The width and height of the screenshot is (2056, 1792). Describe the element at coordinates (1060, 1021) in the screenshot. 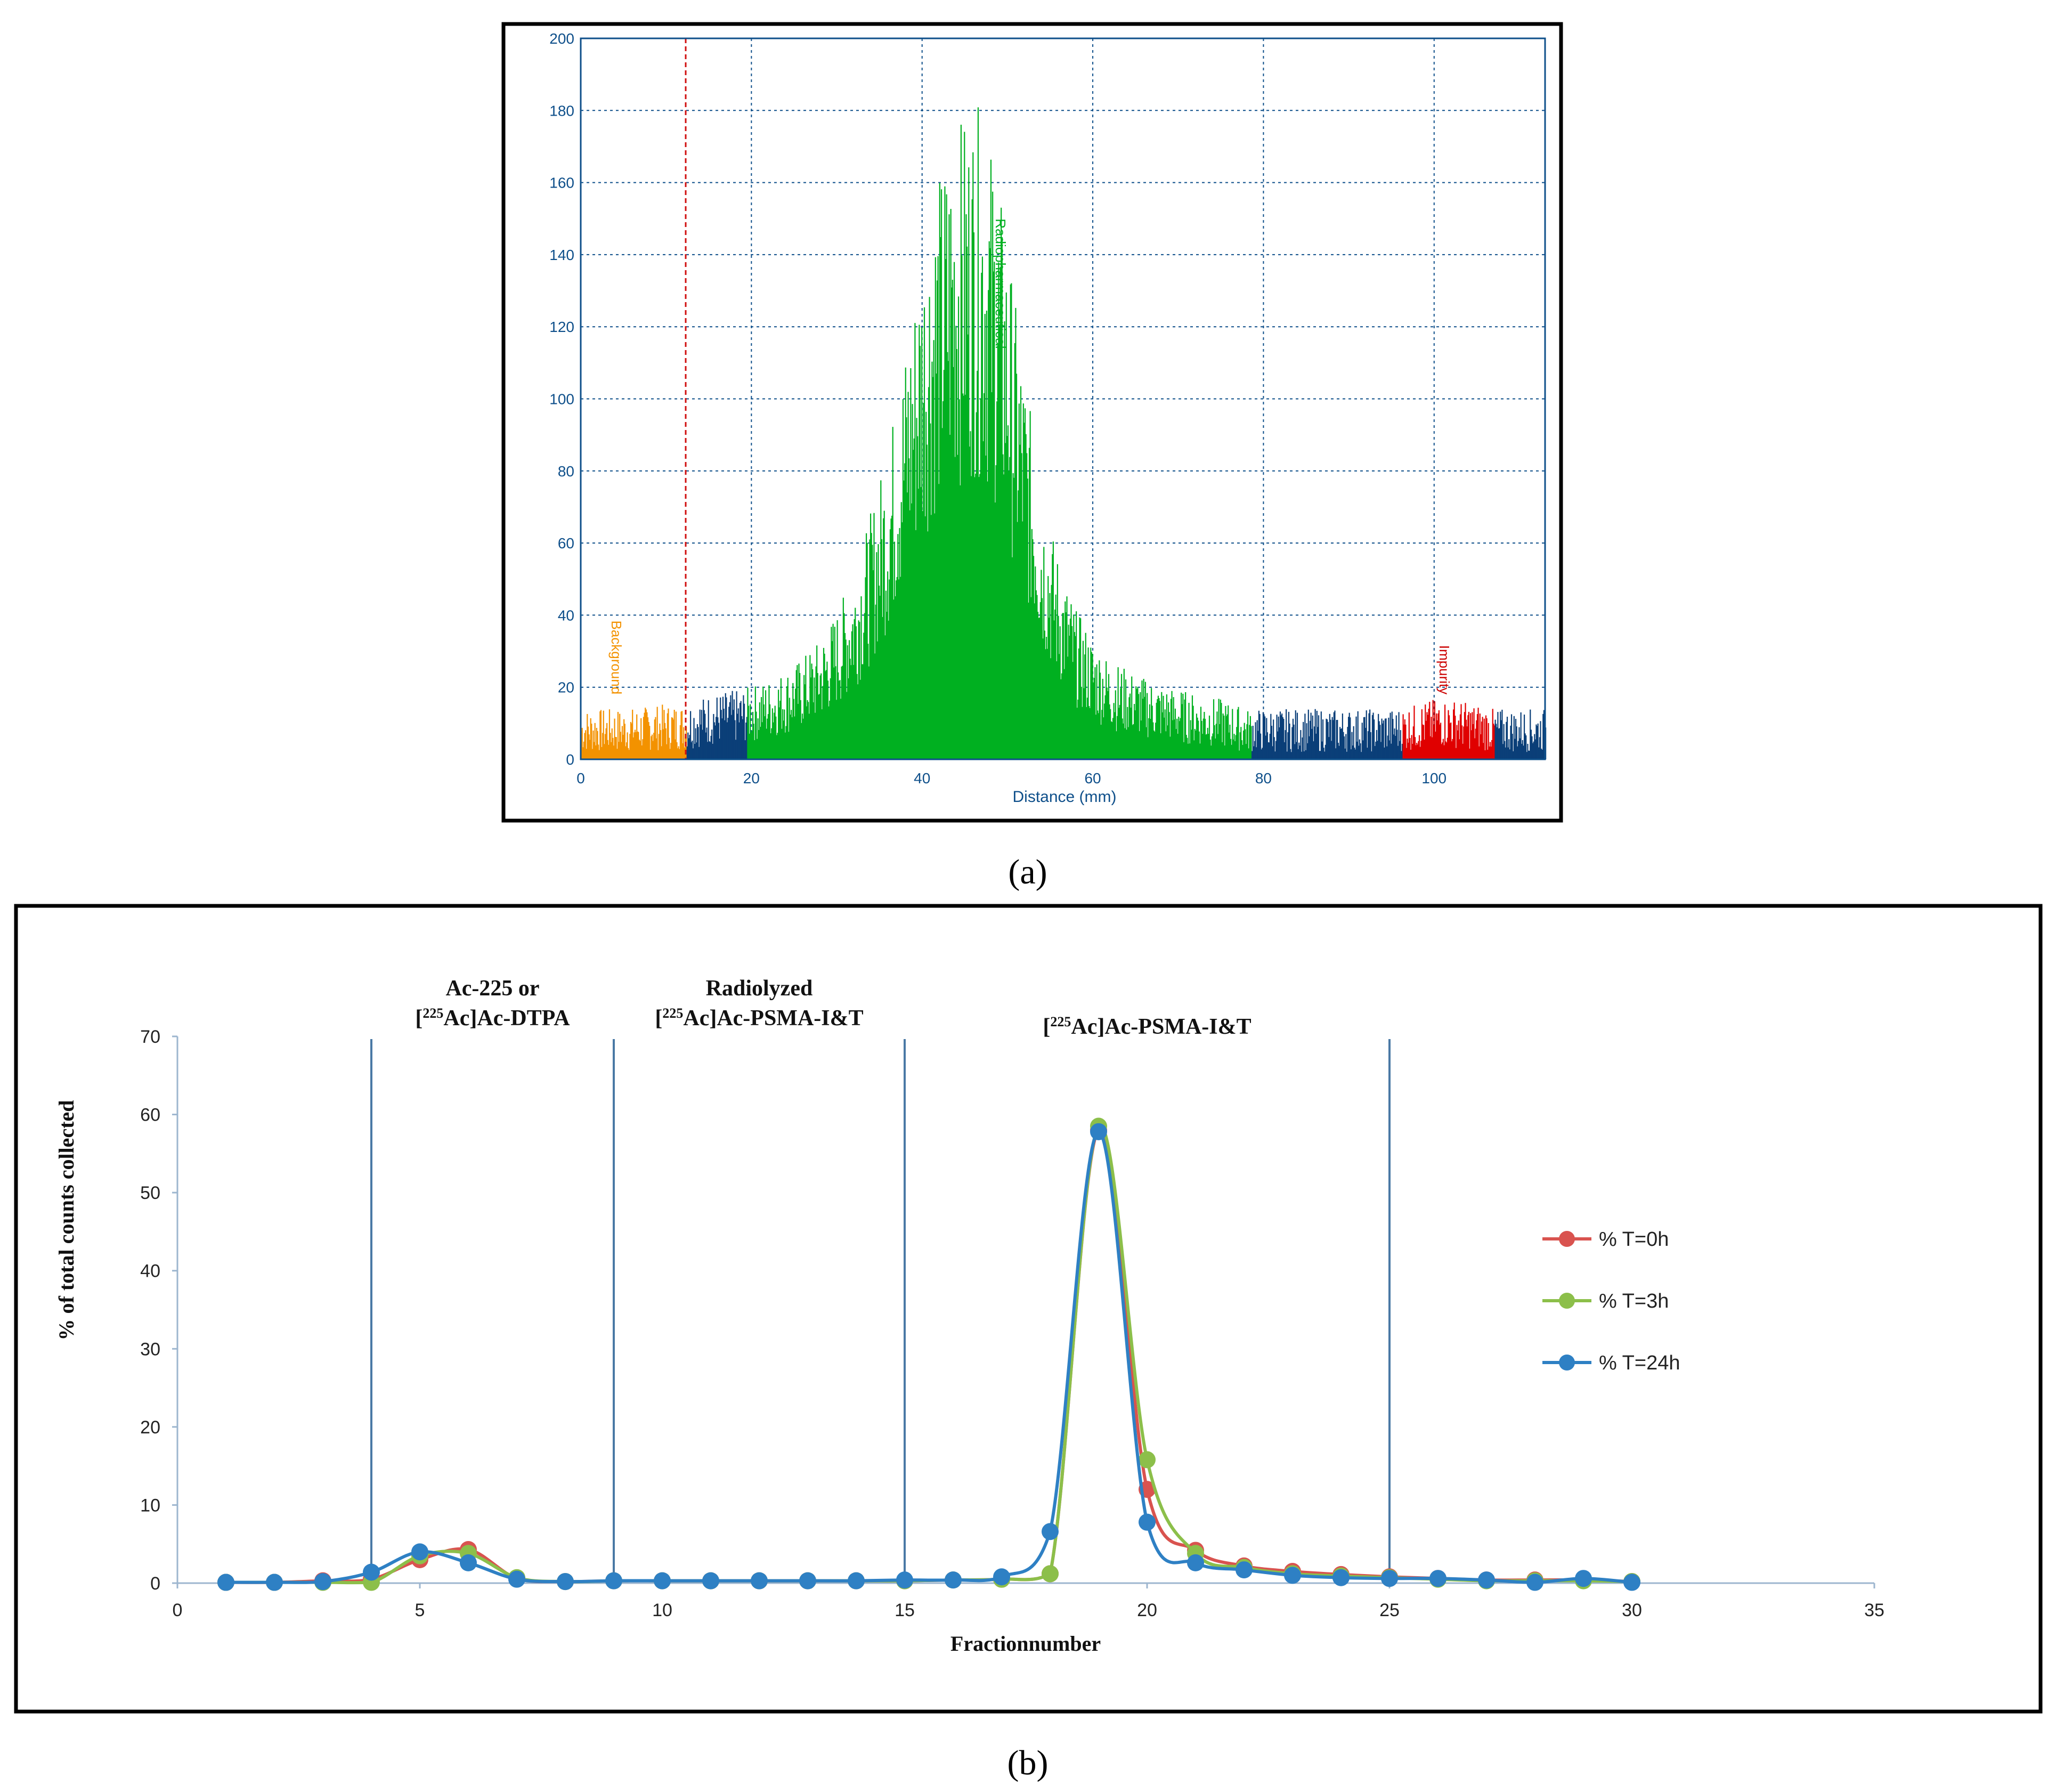

I see `superscript: 225` at that location.